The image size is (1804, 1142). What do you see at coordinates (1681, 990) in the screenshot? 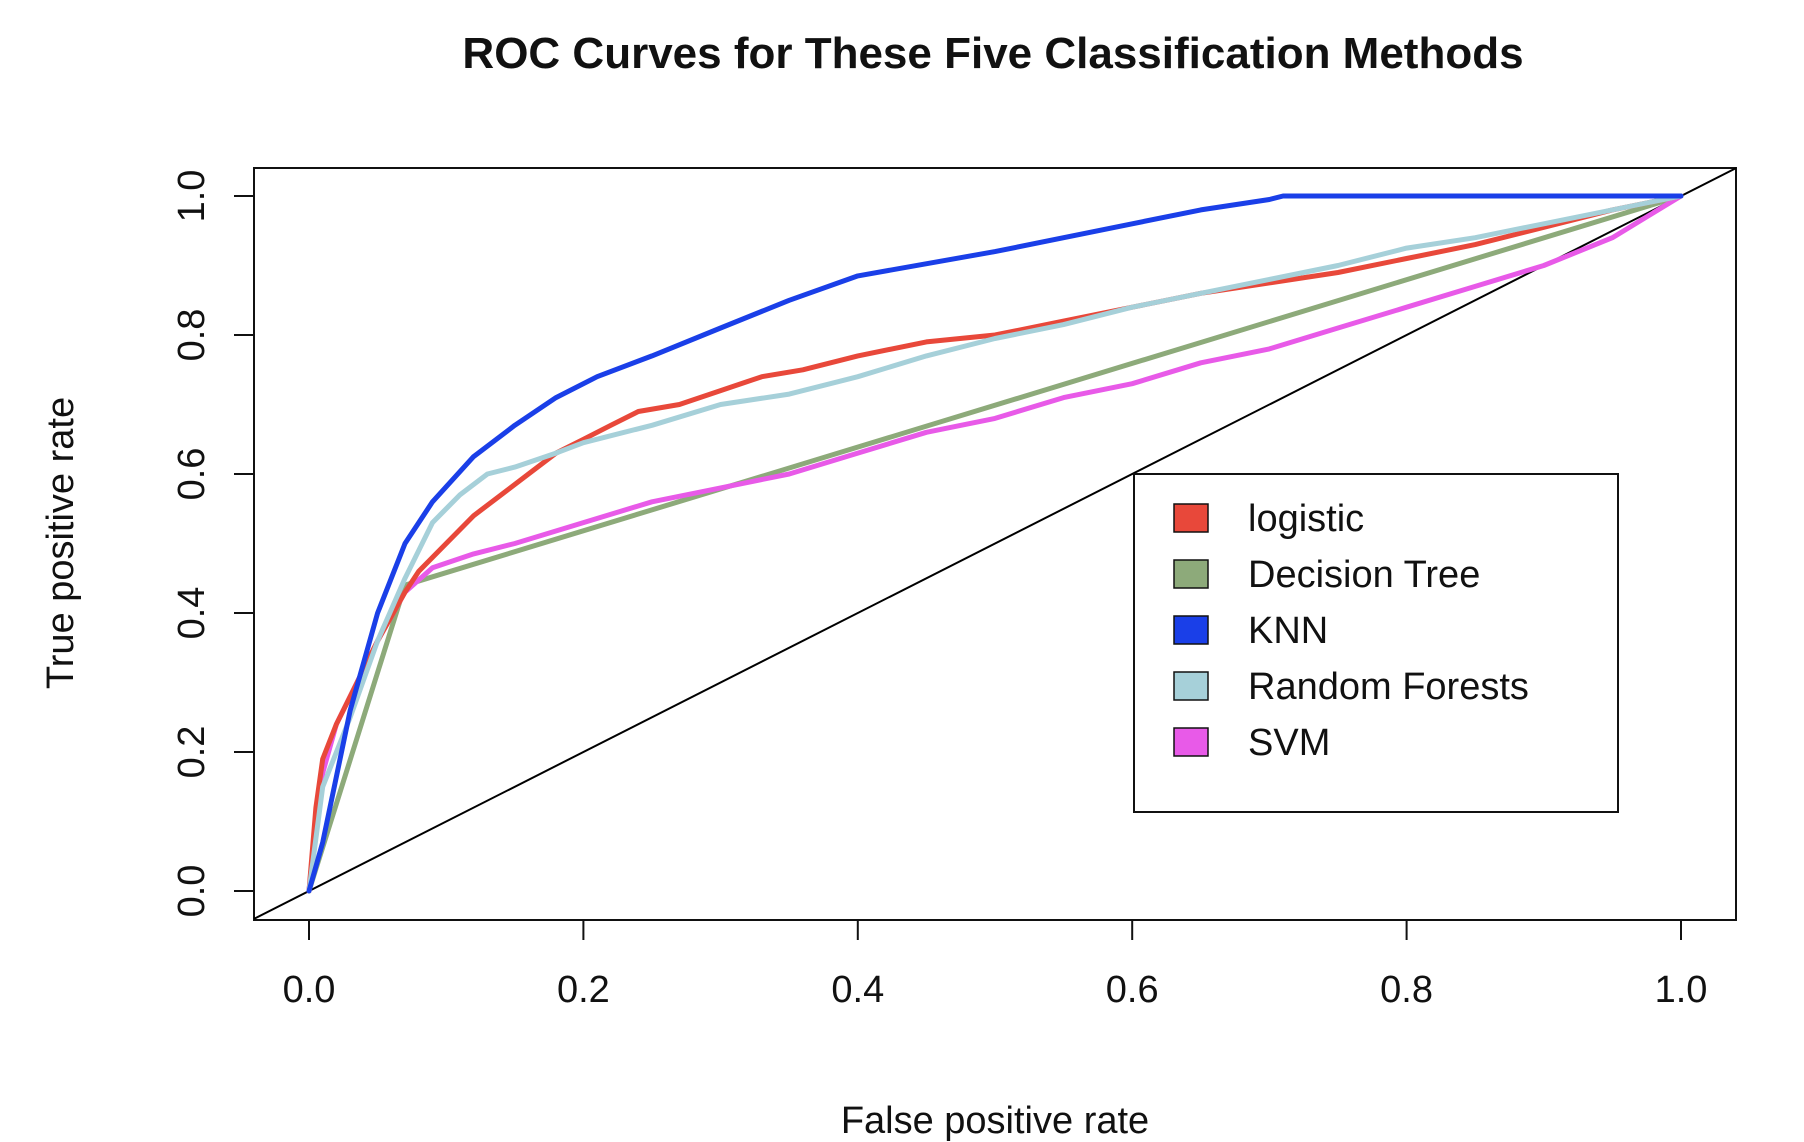
I see `x-tick-label: 1.0` at bounding box center [1681, 990].